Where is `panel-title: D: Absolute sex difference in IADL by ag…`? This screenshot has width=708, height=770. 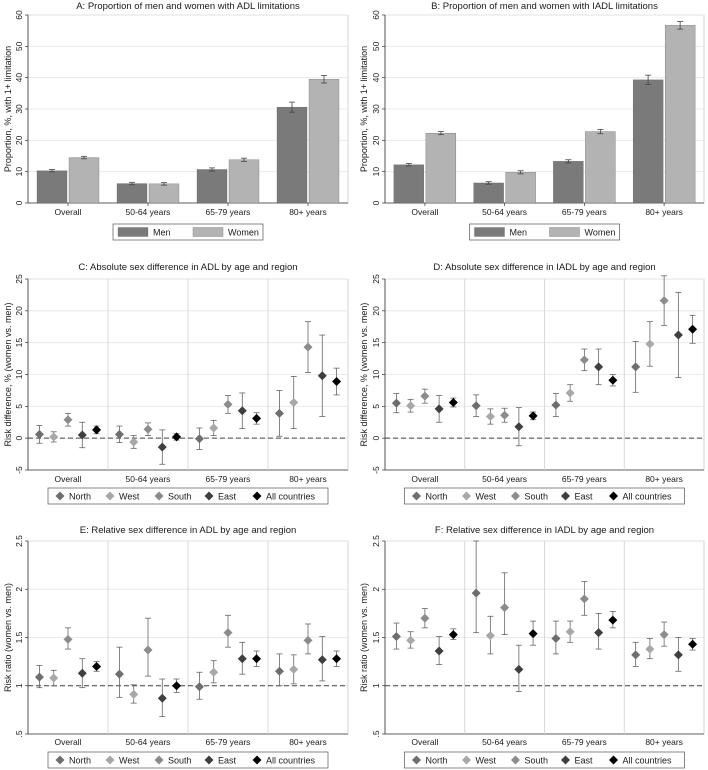 panel-title: D: Absolute sex difference in IADL by ag… is located at coordinates (544, 267).